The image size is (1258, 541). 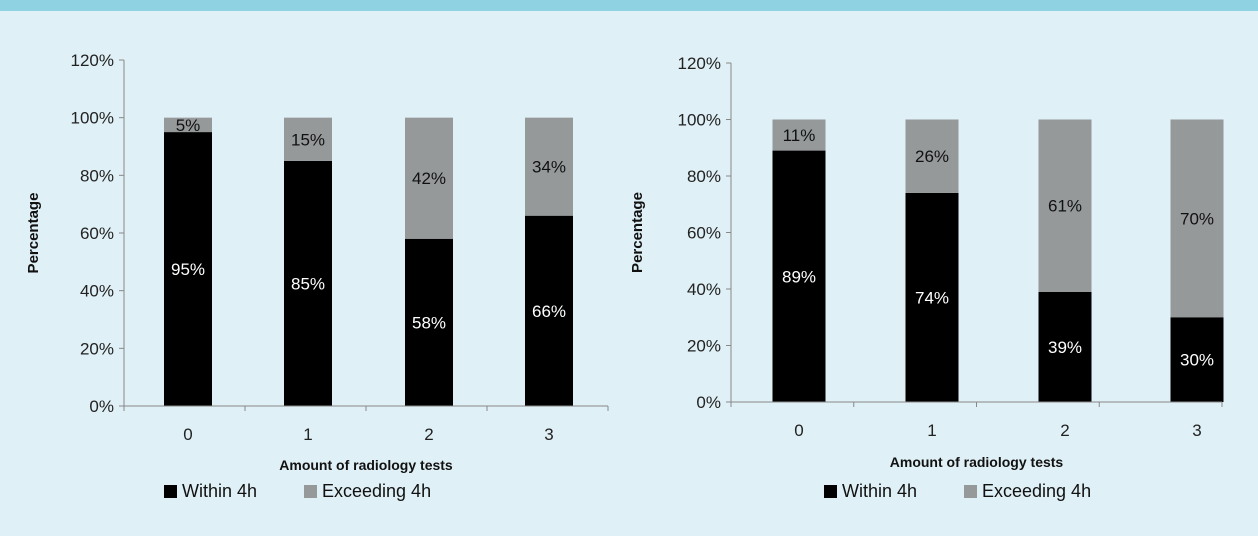 I want to click on data-label-exceeding-2: 42%, so click(x=429, y=178).